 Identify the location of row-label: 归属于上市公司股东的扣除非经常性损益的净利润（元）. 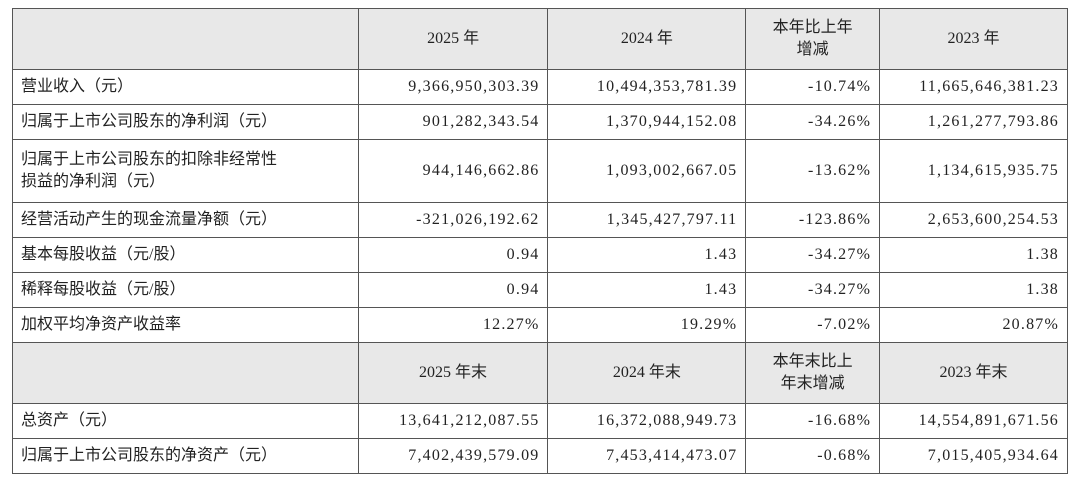
(185, 171).